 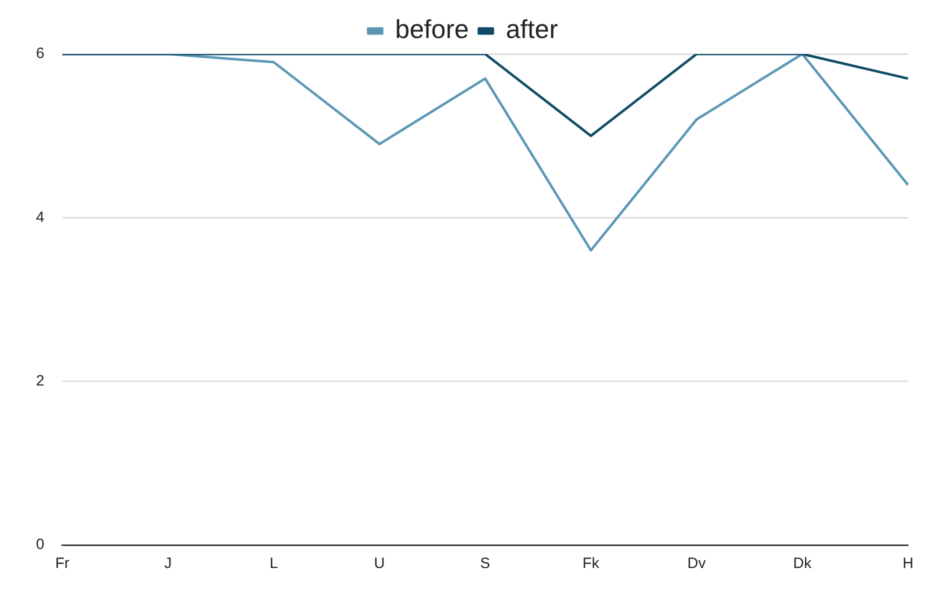 What do you see at coordinates (696, 563) in the screenshot?
I see `x-tick-label: Dv` at bounding box center [696, 563].